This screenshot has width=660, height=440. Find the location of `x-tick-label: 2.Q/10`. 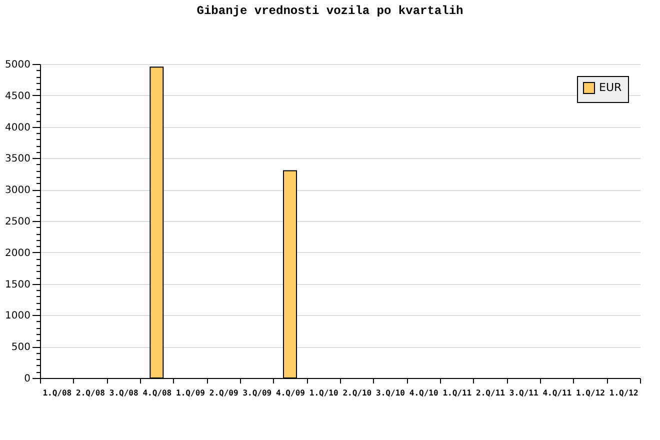

x-tick-label: 2.Q/10 is located at coordinates (357, 393).